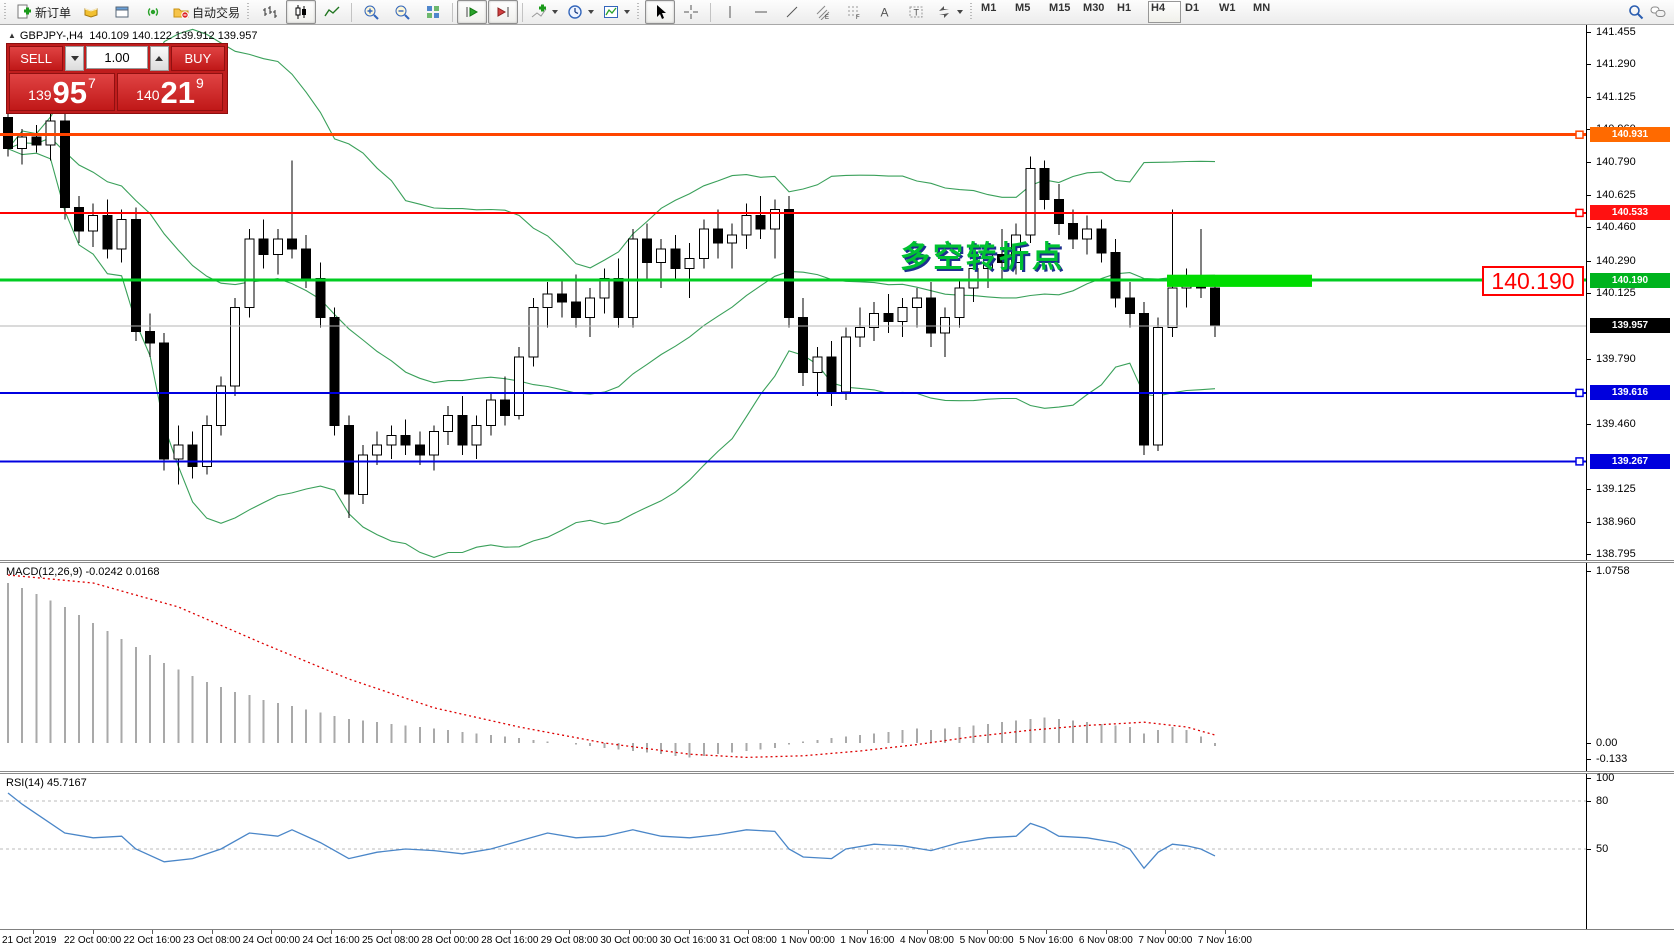 This screenshot has height=950, width=1674. I want to click on buy-price-button: 140 21 9, so click(170, 92).